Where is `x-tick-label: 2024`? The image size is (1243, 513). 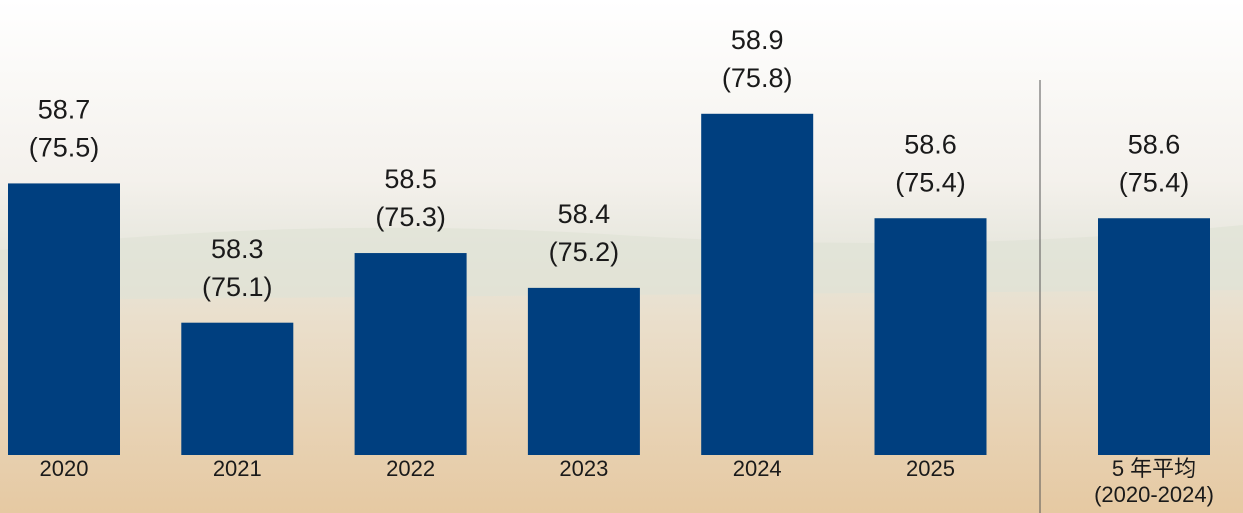
x-tick-label: 2024 is located at coordinates (757, 468).